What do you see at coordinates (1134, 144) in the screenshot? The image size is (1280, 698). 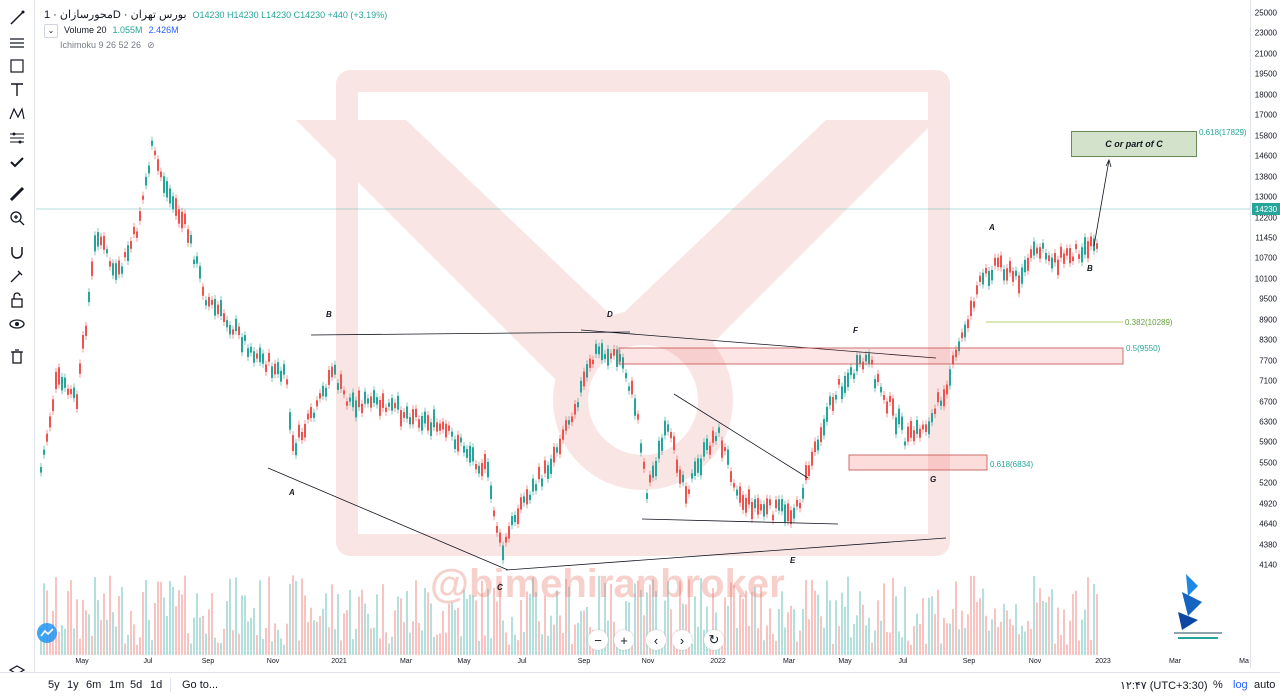 I see `target-box: C or part of C` at bounding box center [1134, 144].